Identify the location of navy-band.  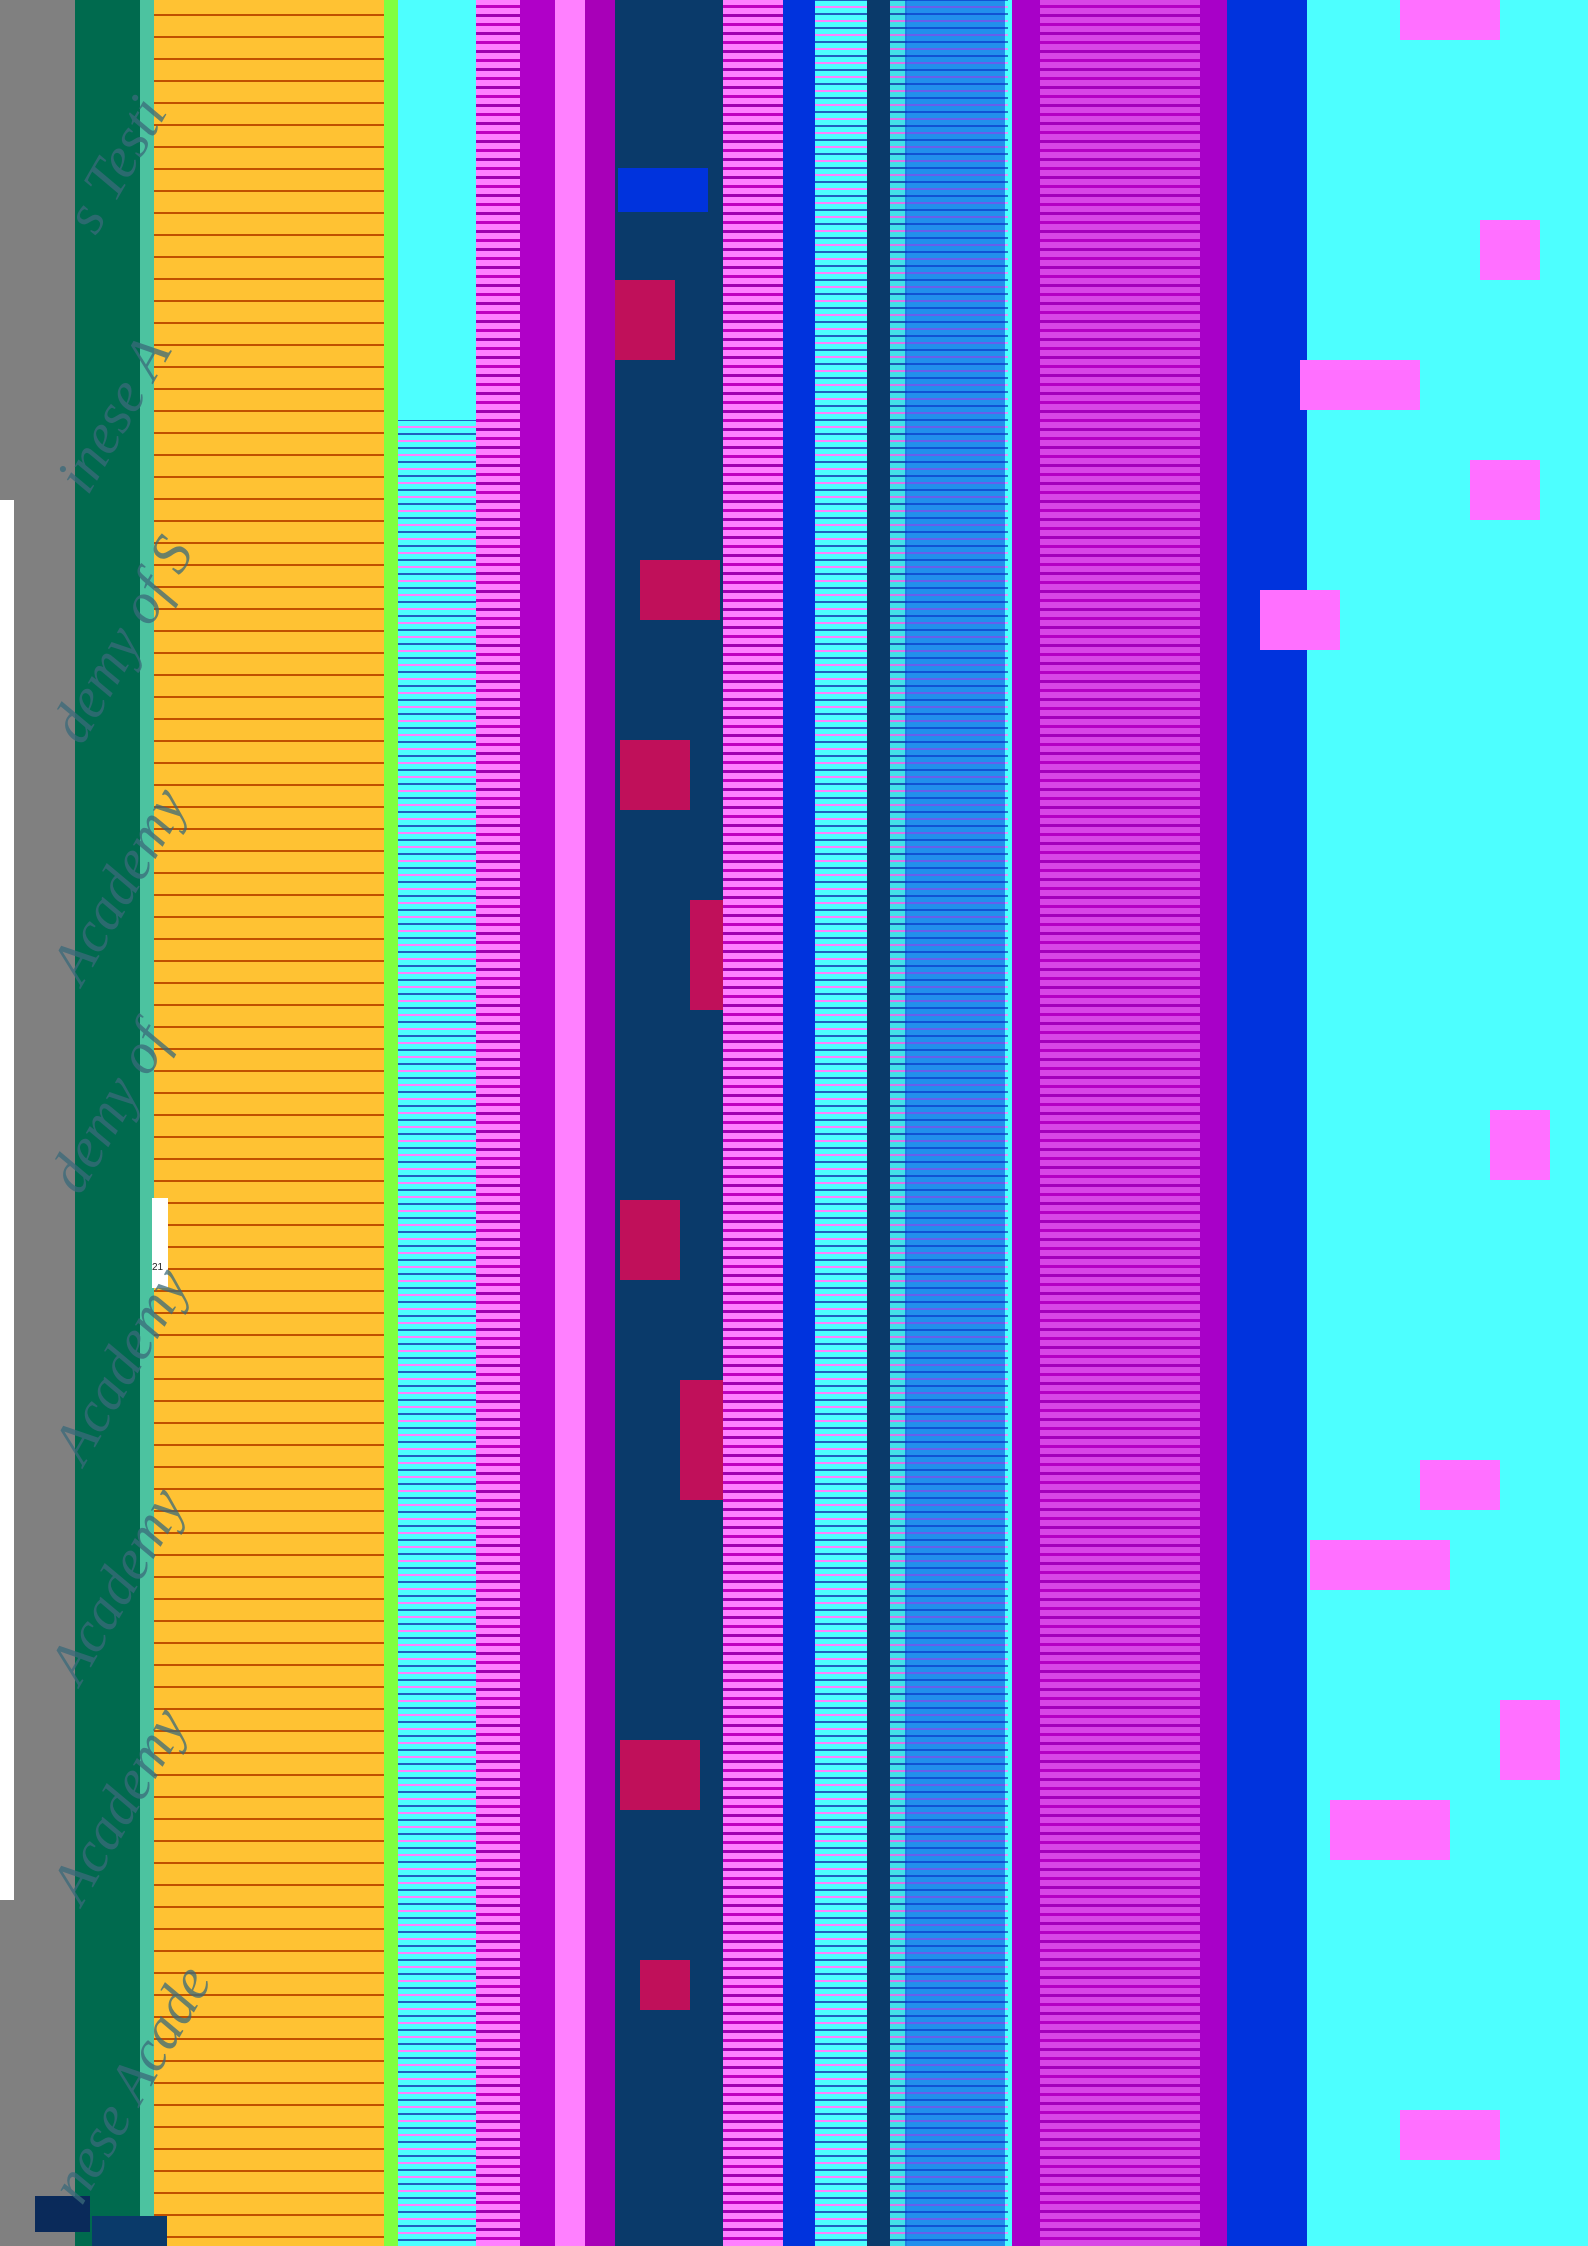
(669, 1123).